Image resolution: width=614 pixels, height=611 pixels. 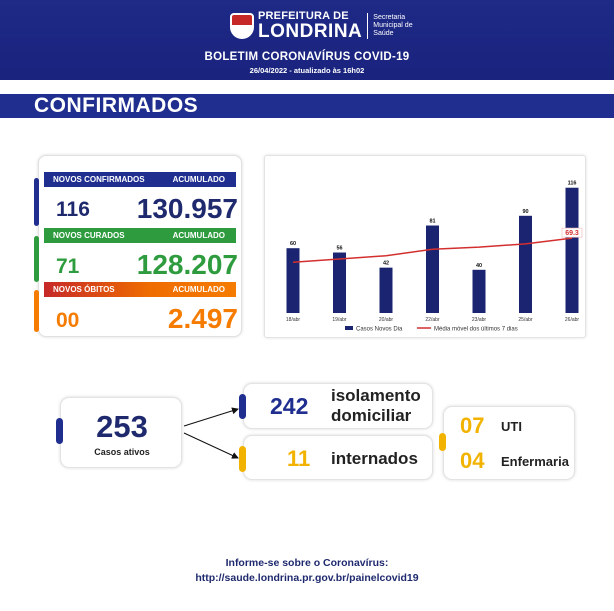 What do you see at coordinates (293, 244) in the screenshot?
I see `bar-value-label-0: 60` at bounding box center [293, 244].